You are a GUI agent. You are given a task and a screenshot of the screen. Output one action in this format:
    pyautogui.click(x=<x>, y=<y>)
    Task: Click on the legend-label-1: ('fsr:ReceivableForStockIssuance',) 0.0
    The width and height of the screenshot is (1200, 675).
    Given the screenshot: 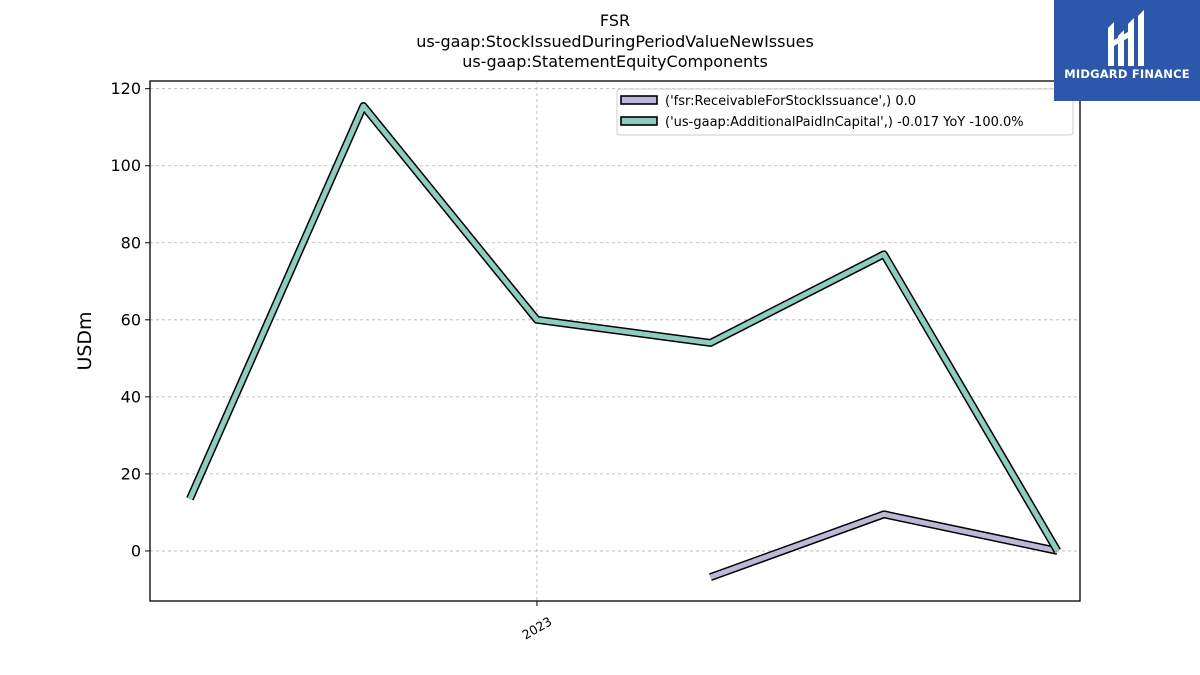 What is the action you would take?
    pyautogui.click(x=790, y=101)
    